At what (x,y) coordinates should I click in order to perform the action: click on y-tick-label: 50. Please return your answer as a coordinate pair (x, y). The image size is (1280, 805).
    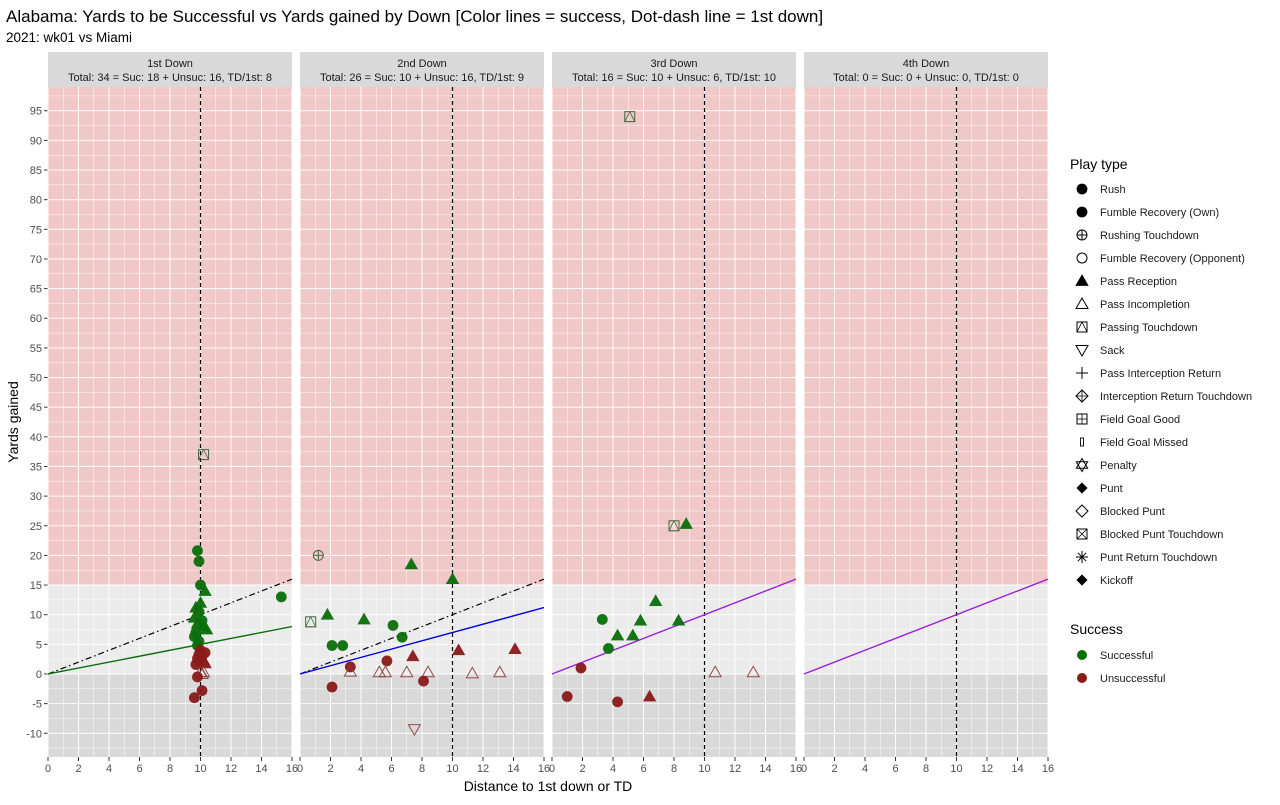
    Looking at the image, I should click on (36, 379).